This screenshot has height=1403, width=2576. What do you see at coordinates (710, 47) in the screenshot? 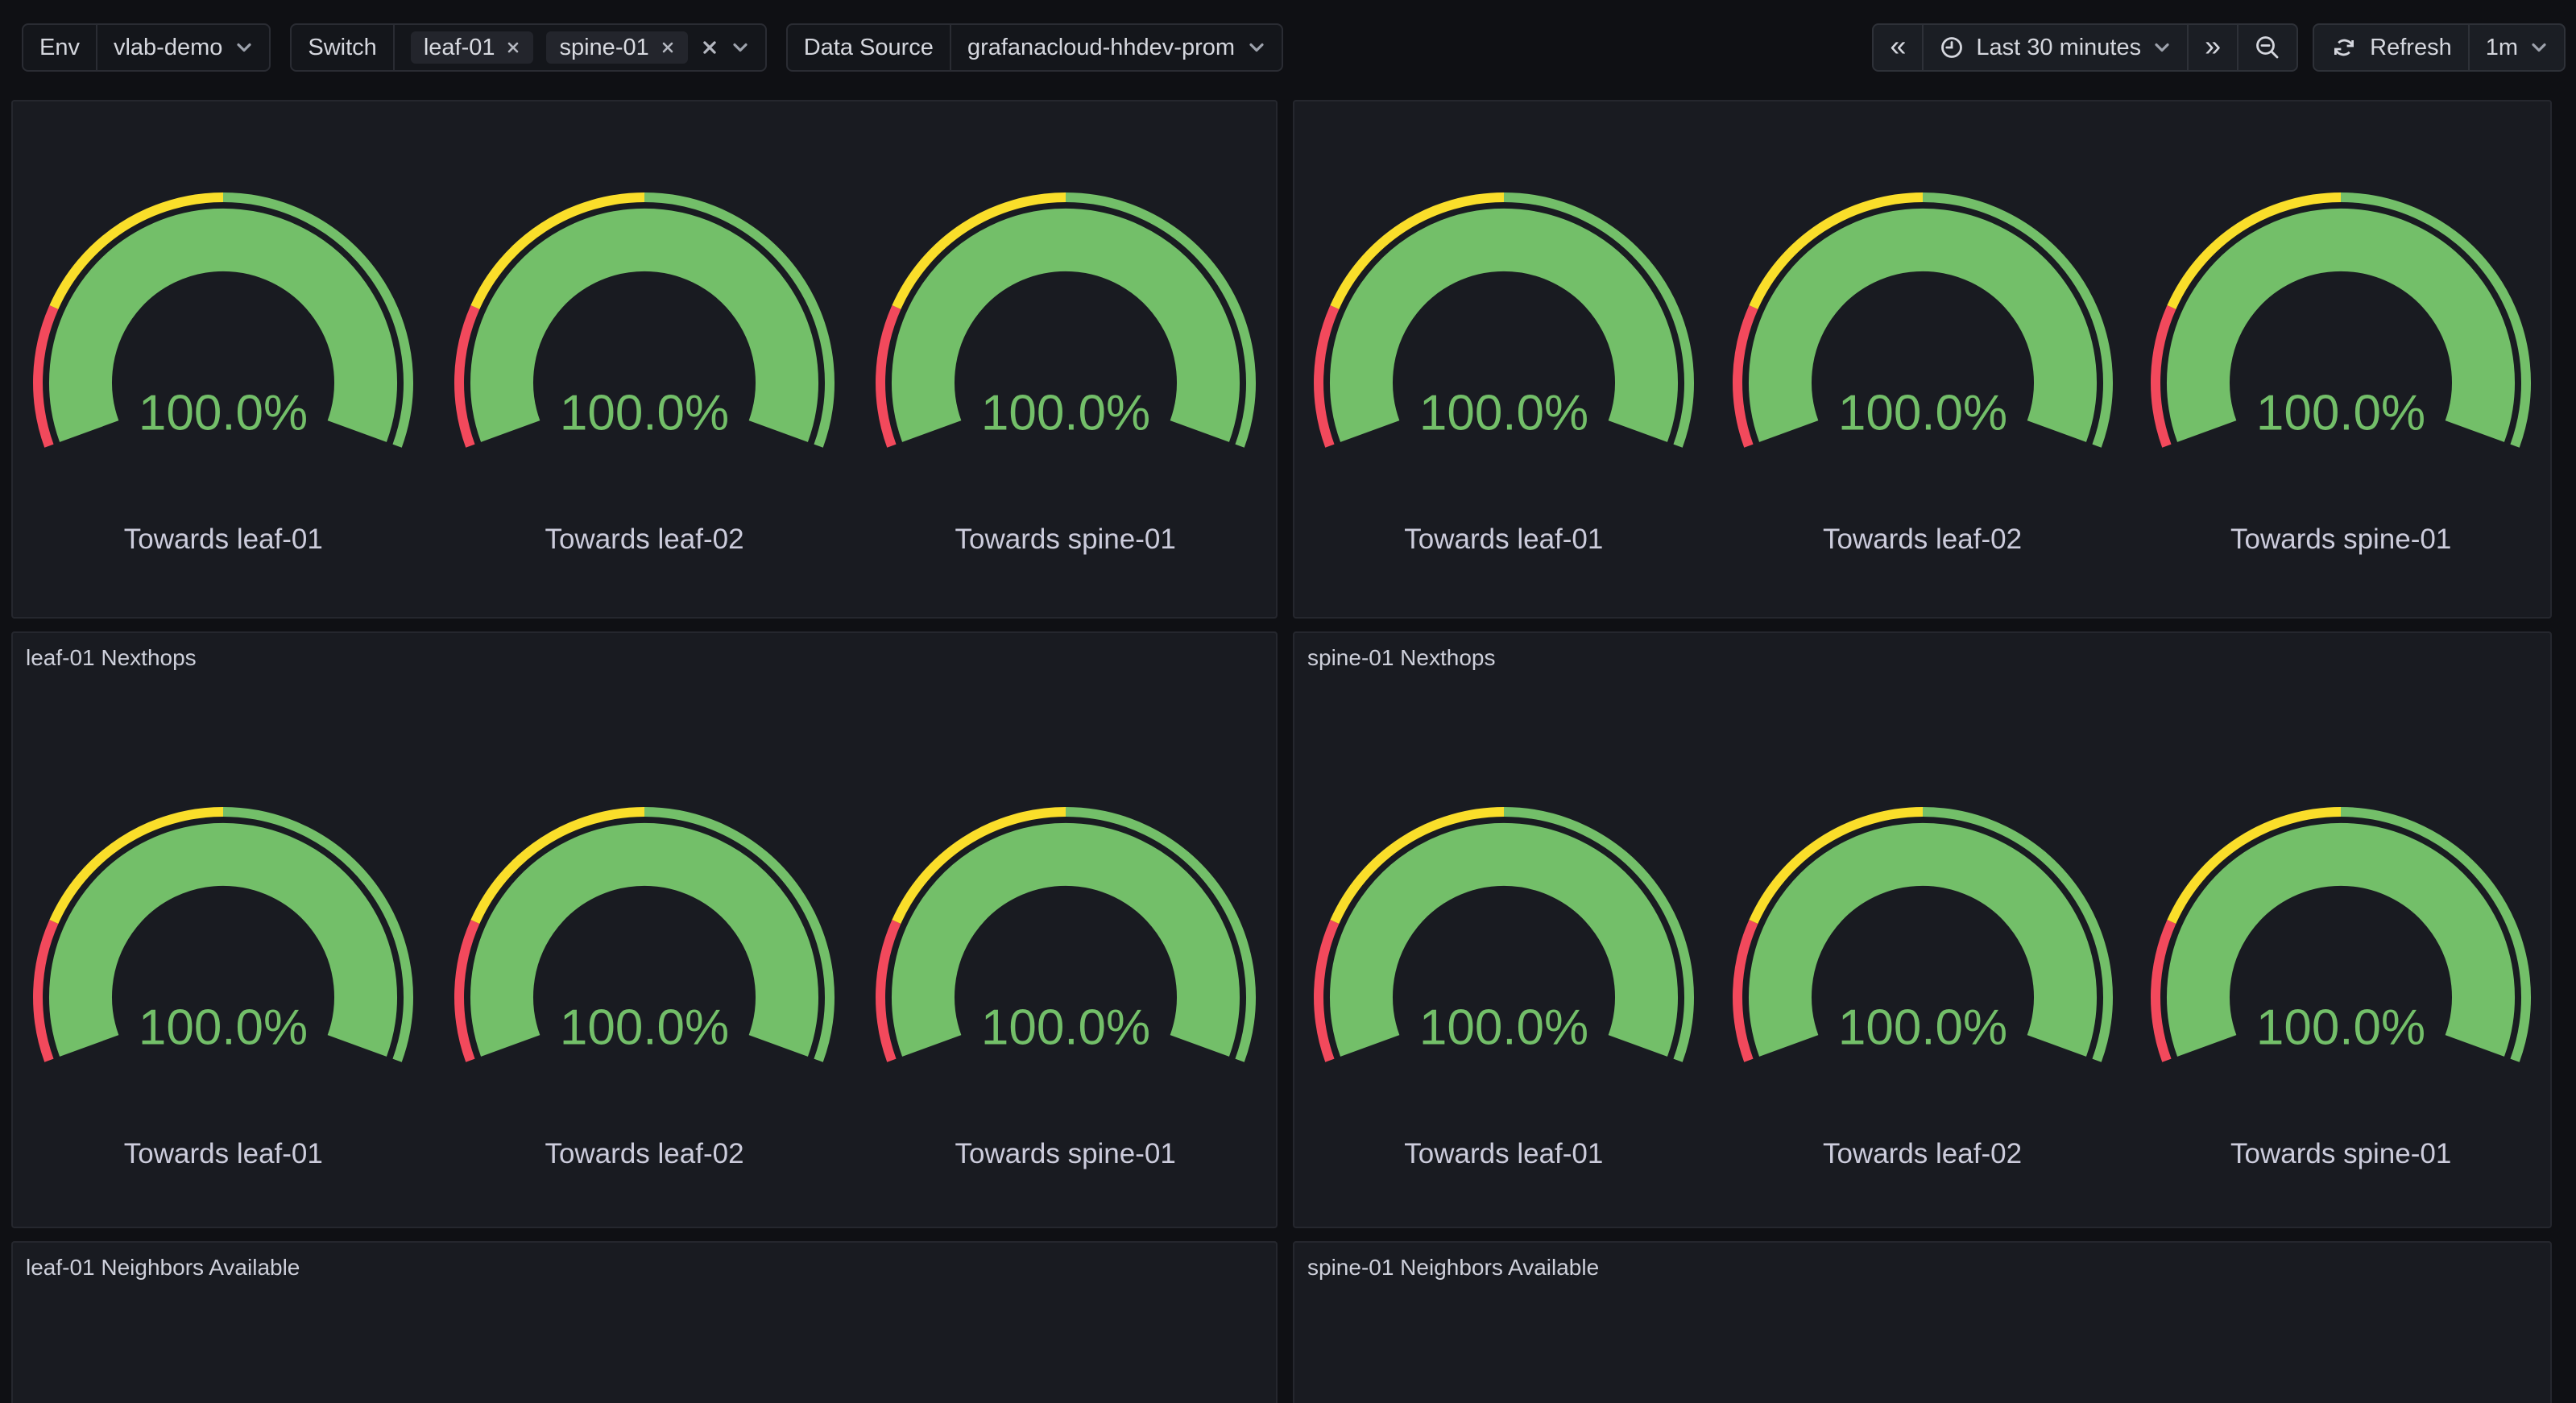
I see `clear-all-icon` at bounding box center [710, 47].